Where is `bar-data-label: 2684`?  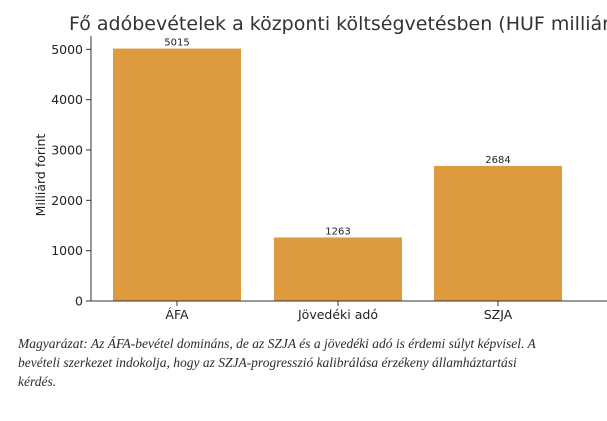
bar-data-label: 2684 is located at coordinates (497, 160).